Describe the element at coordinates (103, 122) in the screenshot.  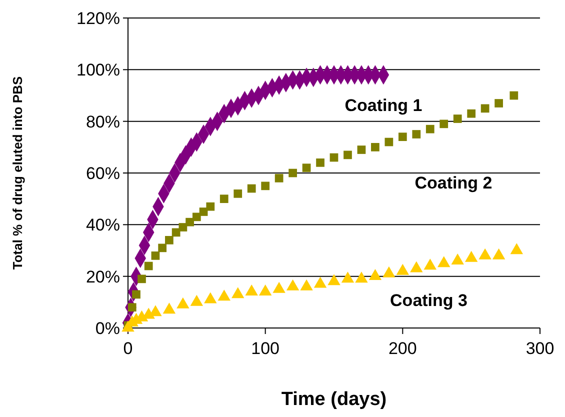
I see `y-tick-label: 80%` at that location.